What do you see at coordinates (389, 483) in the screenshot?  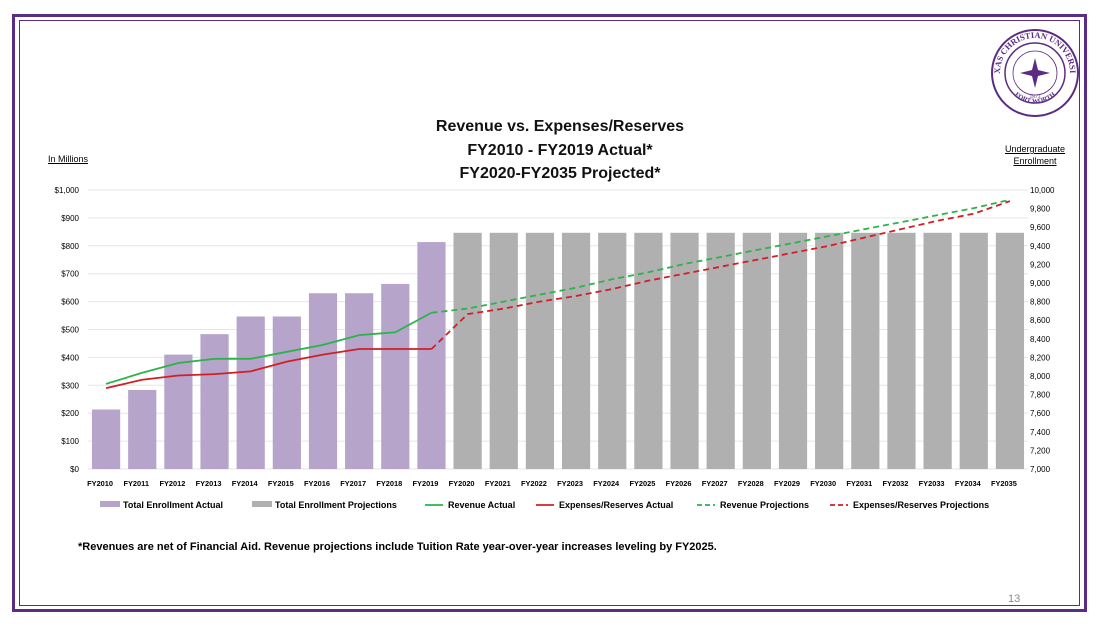 I see `x-axis-tick-label: FY2018` at bounding box center [389, 483].